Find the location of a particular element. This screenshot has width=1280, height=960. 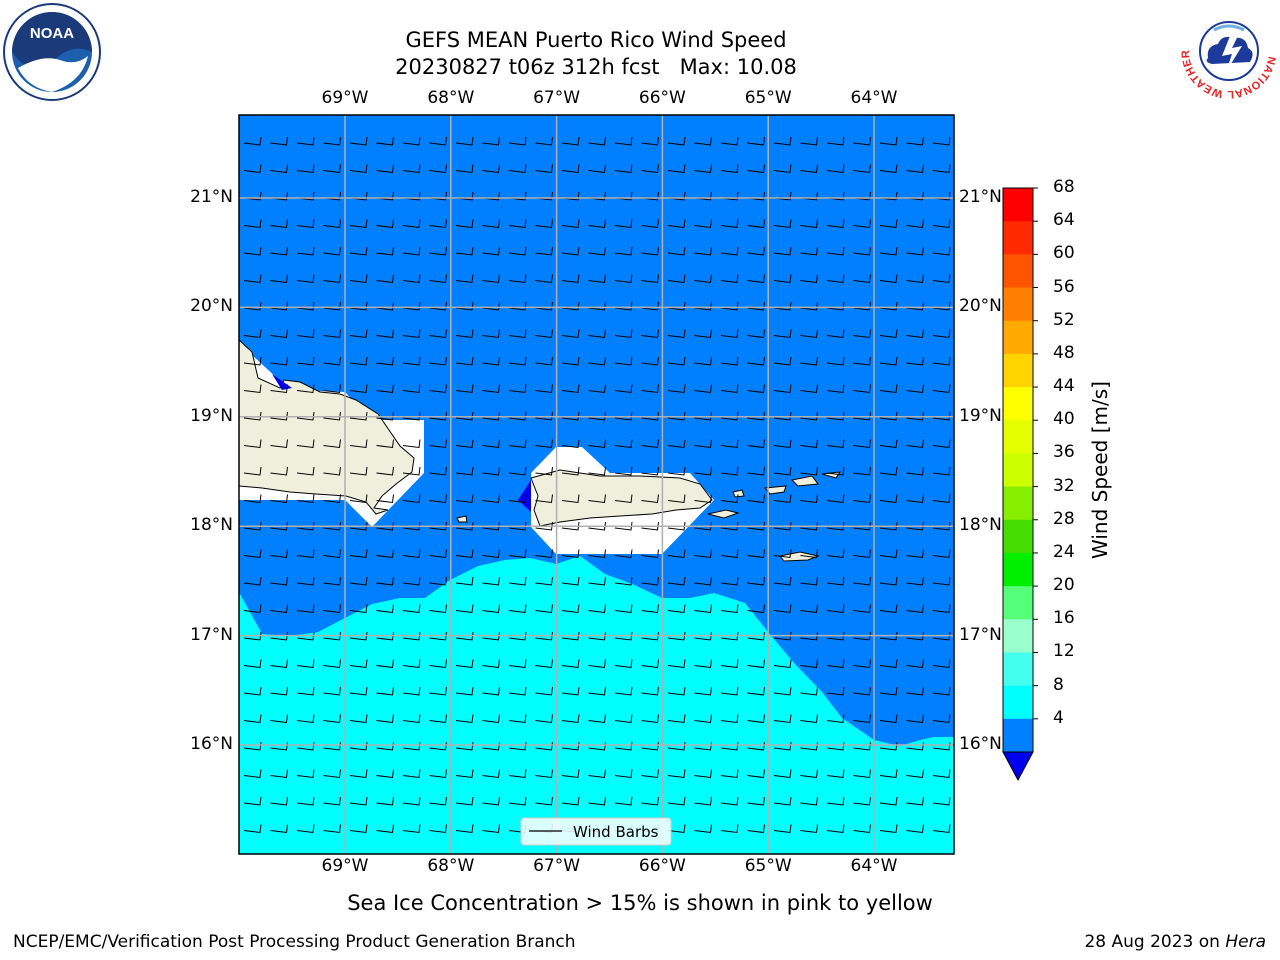

colorbar-tick-label: 36 is located at coordinates (1064, 452).